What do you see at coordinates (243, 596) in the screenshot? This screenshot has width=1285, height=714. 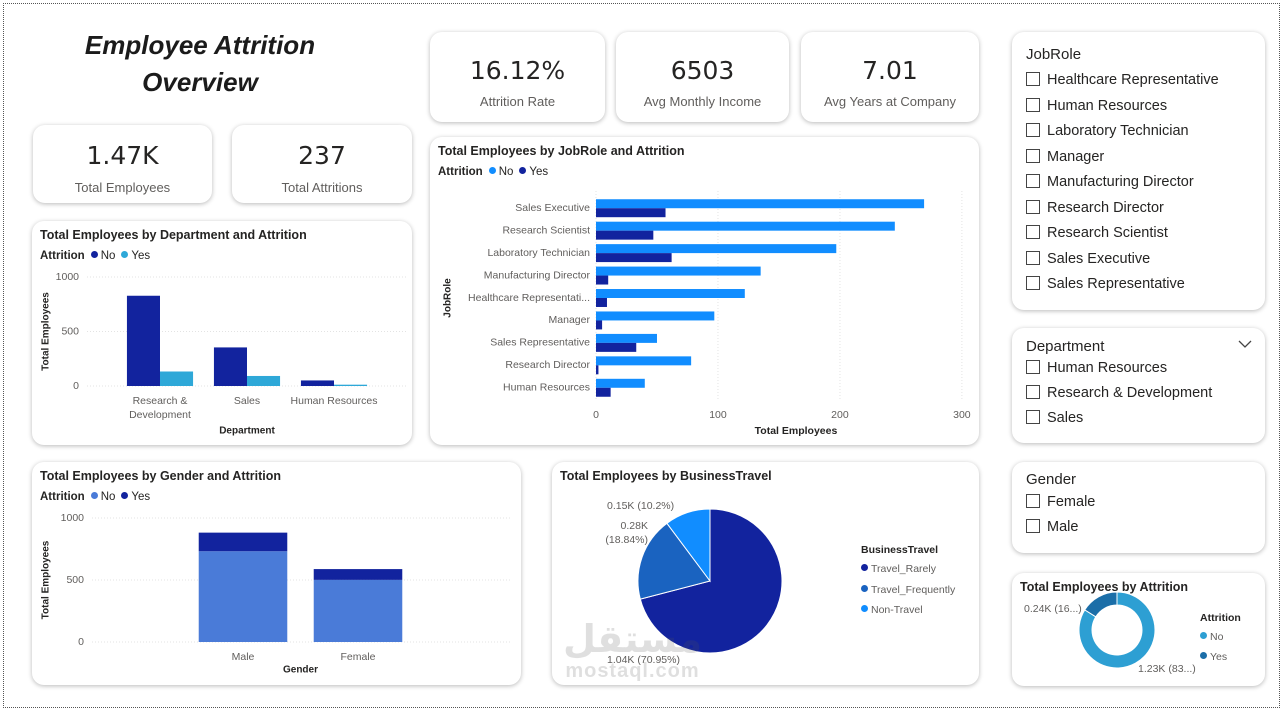 I see `bar-segment` at bounding box center [243, 596].